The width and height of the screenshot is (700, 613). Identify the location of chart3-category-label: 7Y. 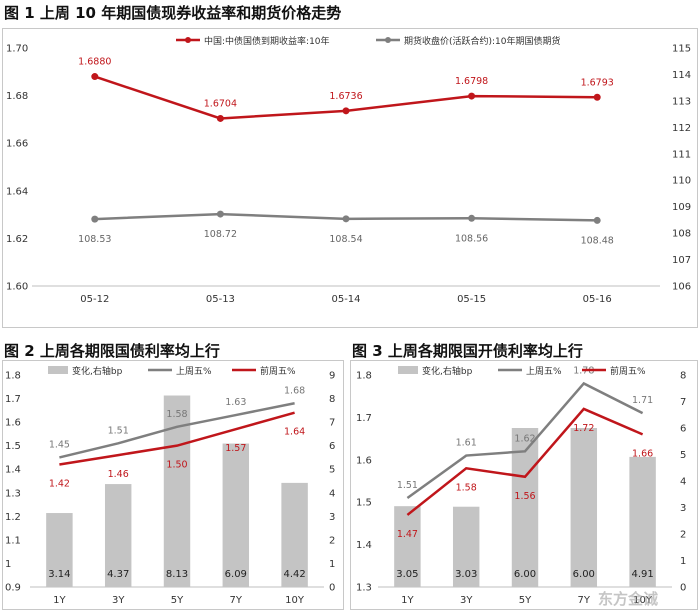
(584, 600).